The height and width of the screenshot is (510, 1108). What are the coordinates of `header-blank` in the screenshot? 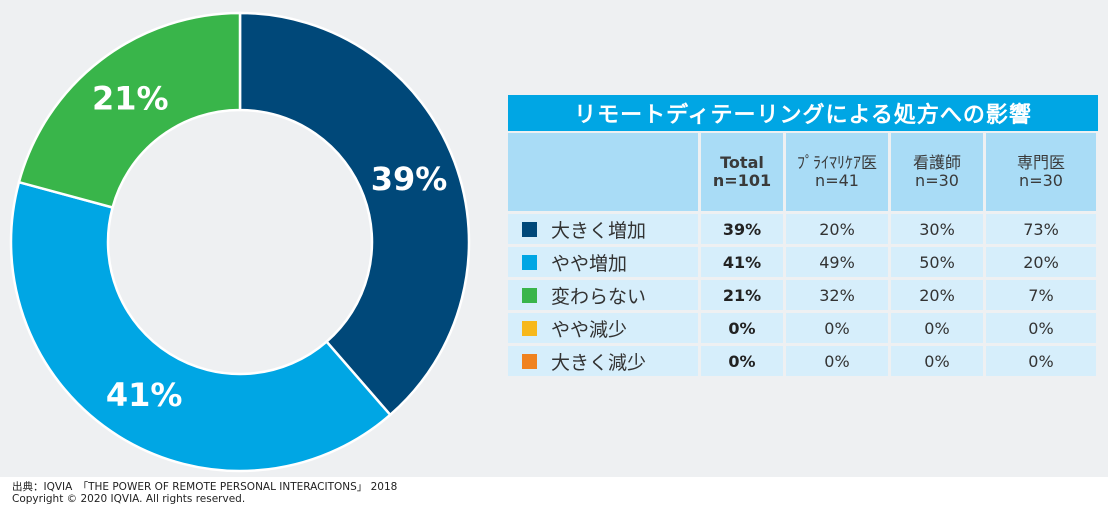 It's located at (603, 172).